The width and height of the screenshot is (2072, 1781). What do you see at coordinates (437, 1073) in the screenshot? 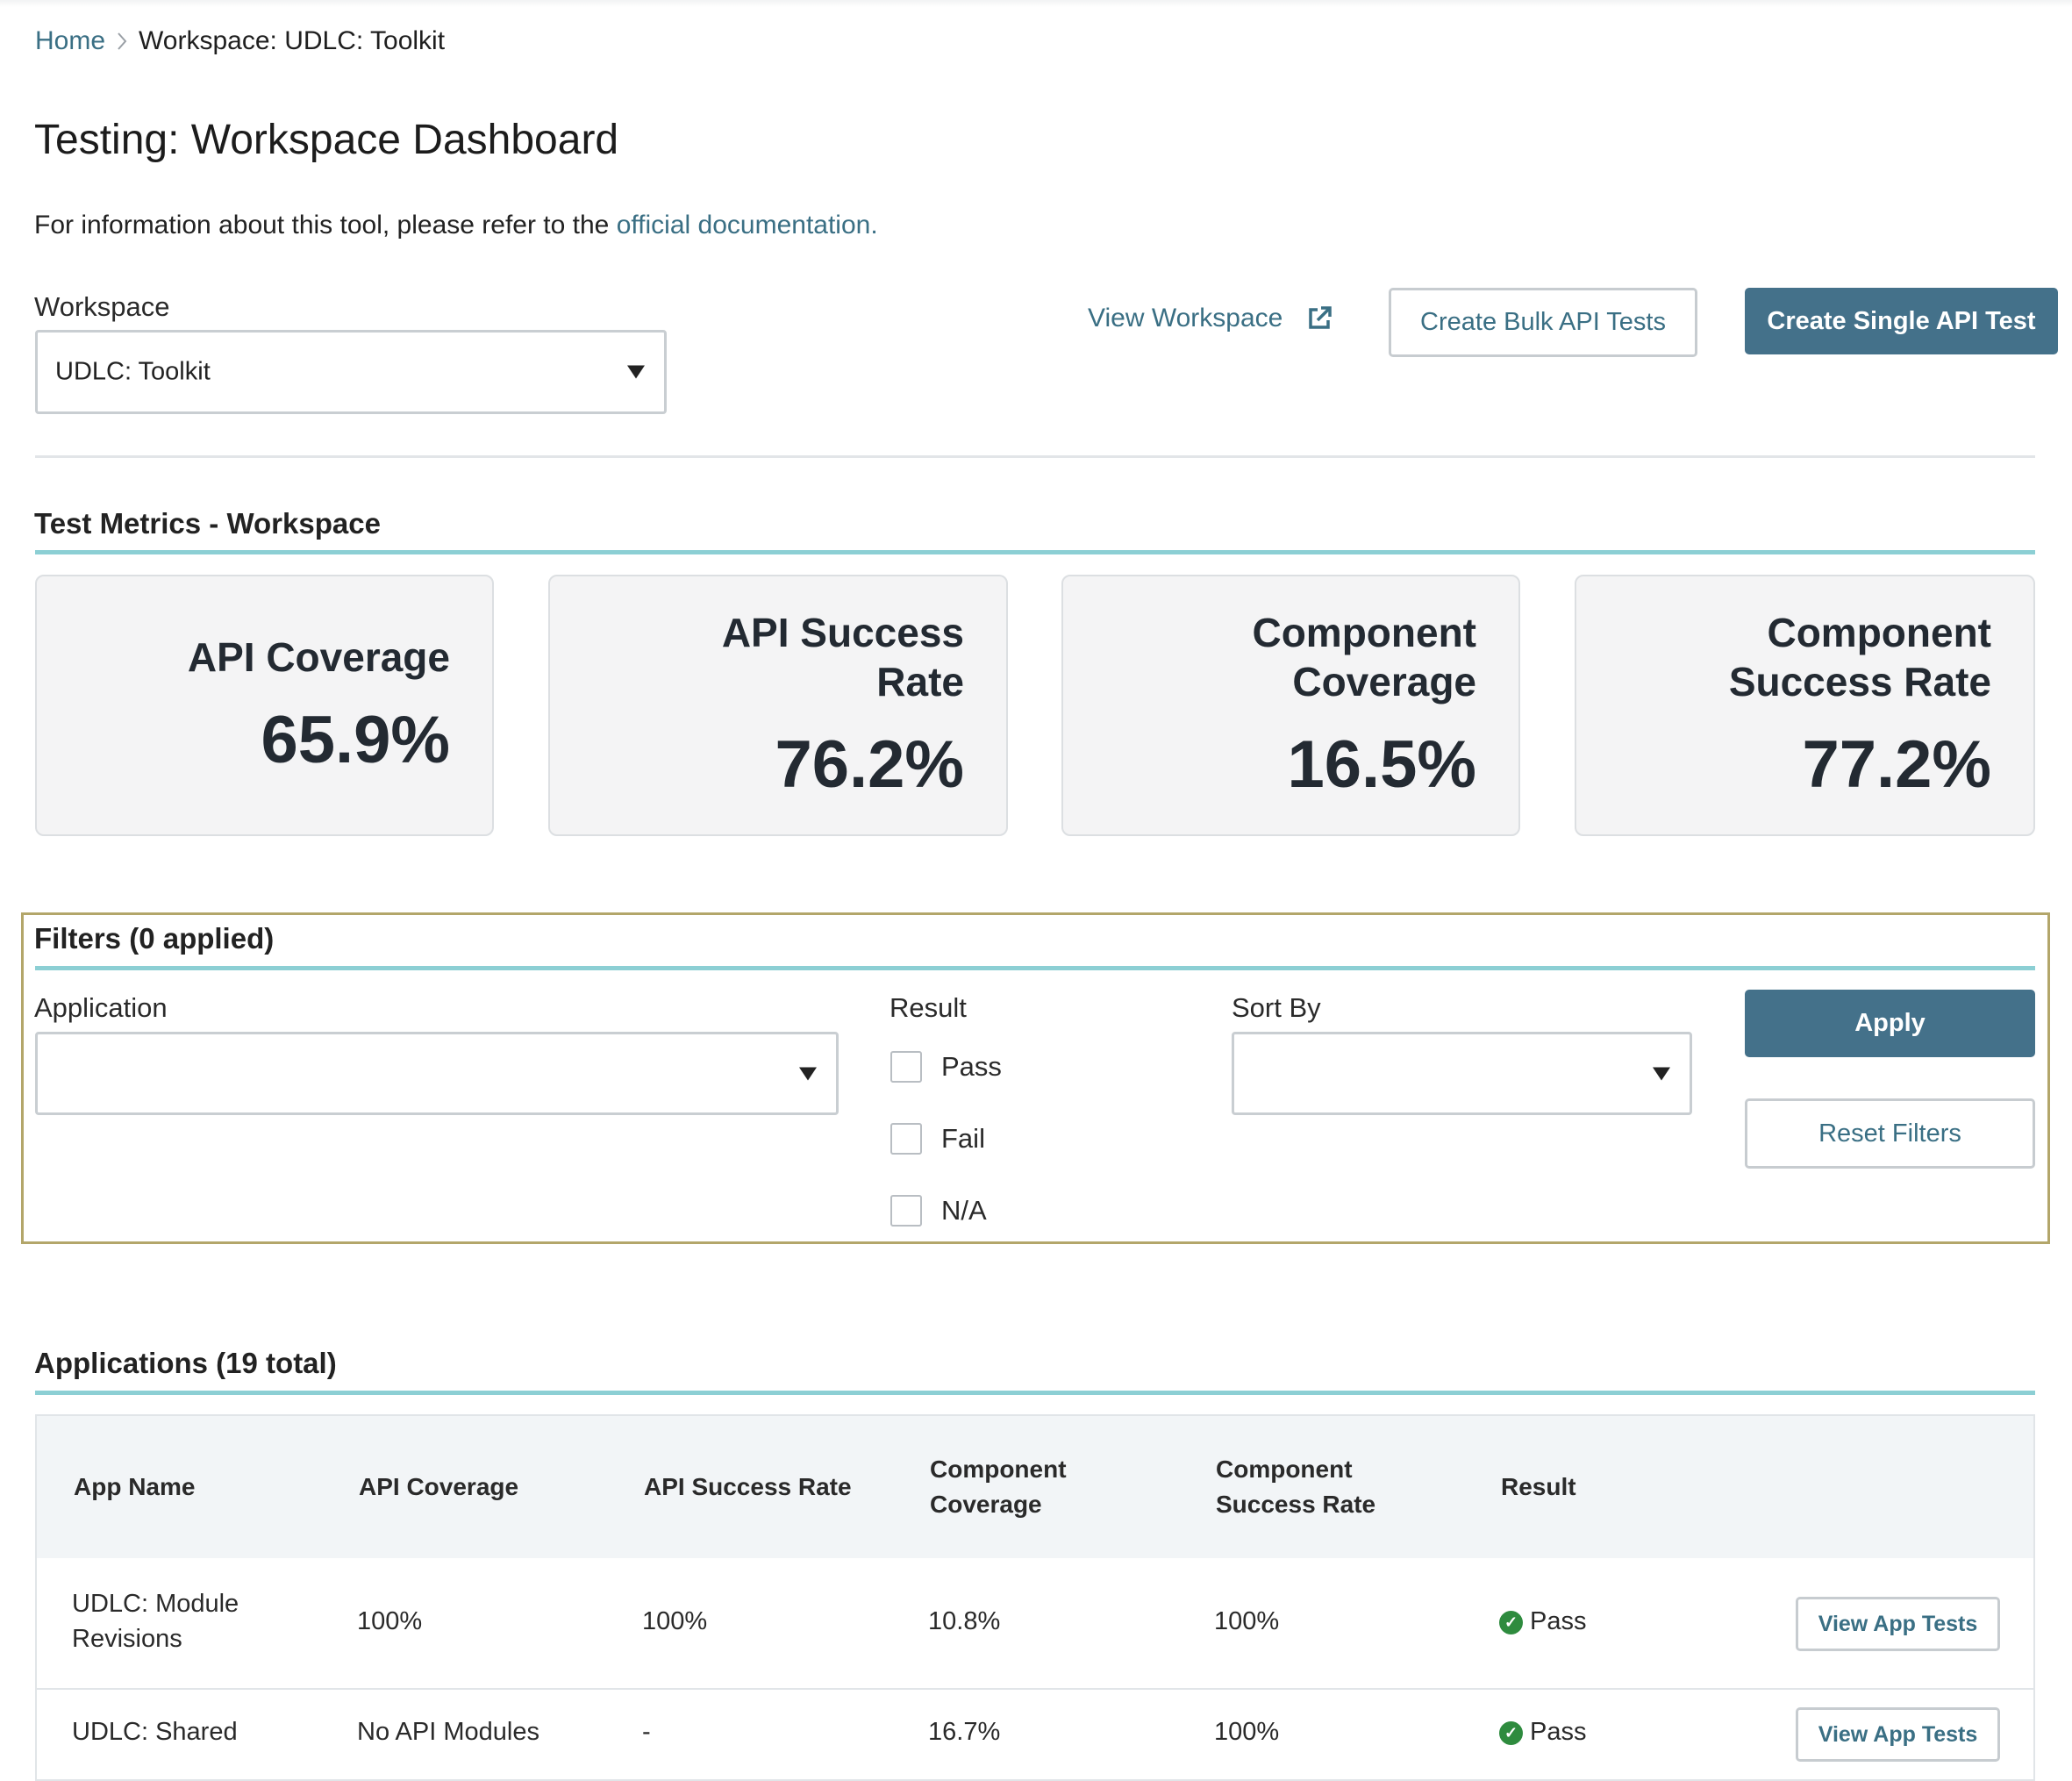
I see `application-filter-select` at bounding box center [437, 1073].